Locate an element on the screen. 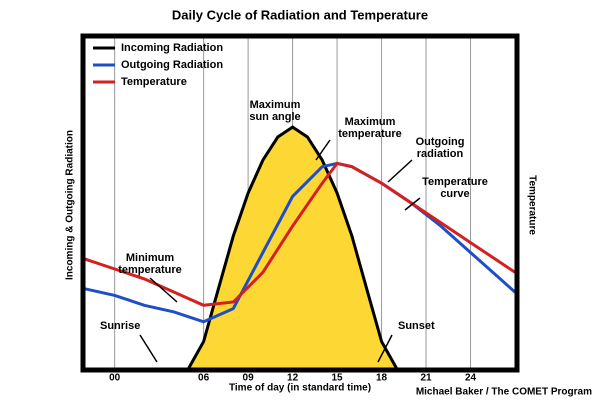  annotation: radiation is located at coordinates (440, 154).